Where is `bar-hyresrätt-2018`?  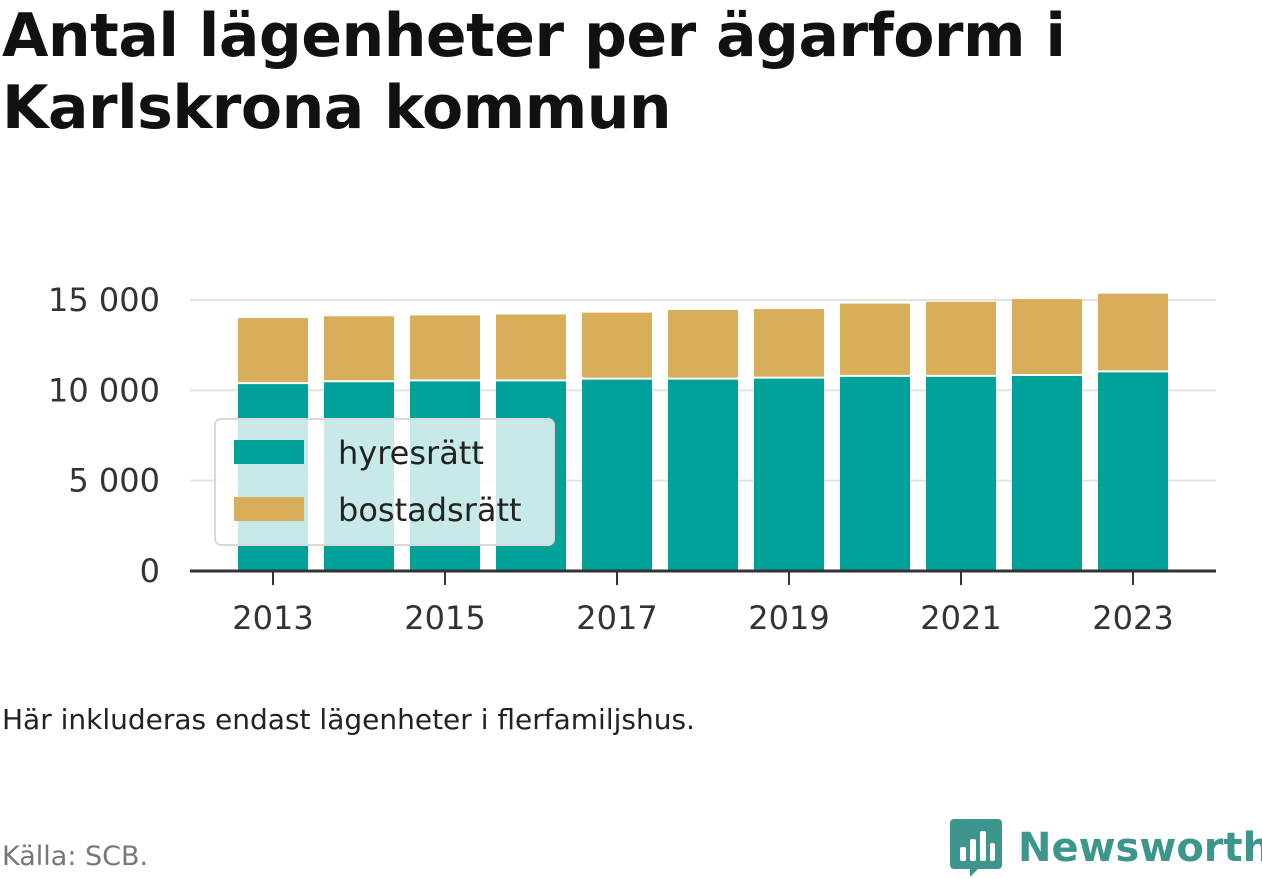 bar-hyresrätt-2018 is located at coordinates (703, 474).